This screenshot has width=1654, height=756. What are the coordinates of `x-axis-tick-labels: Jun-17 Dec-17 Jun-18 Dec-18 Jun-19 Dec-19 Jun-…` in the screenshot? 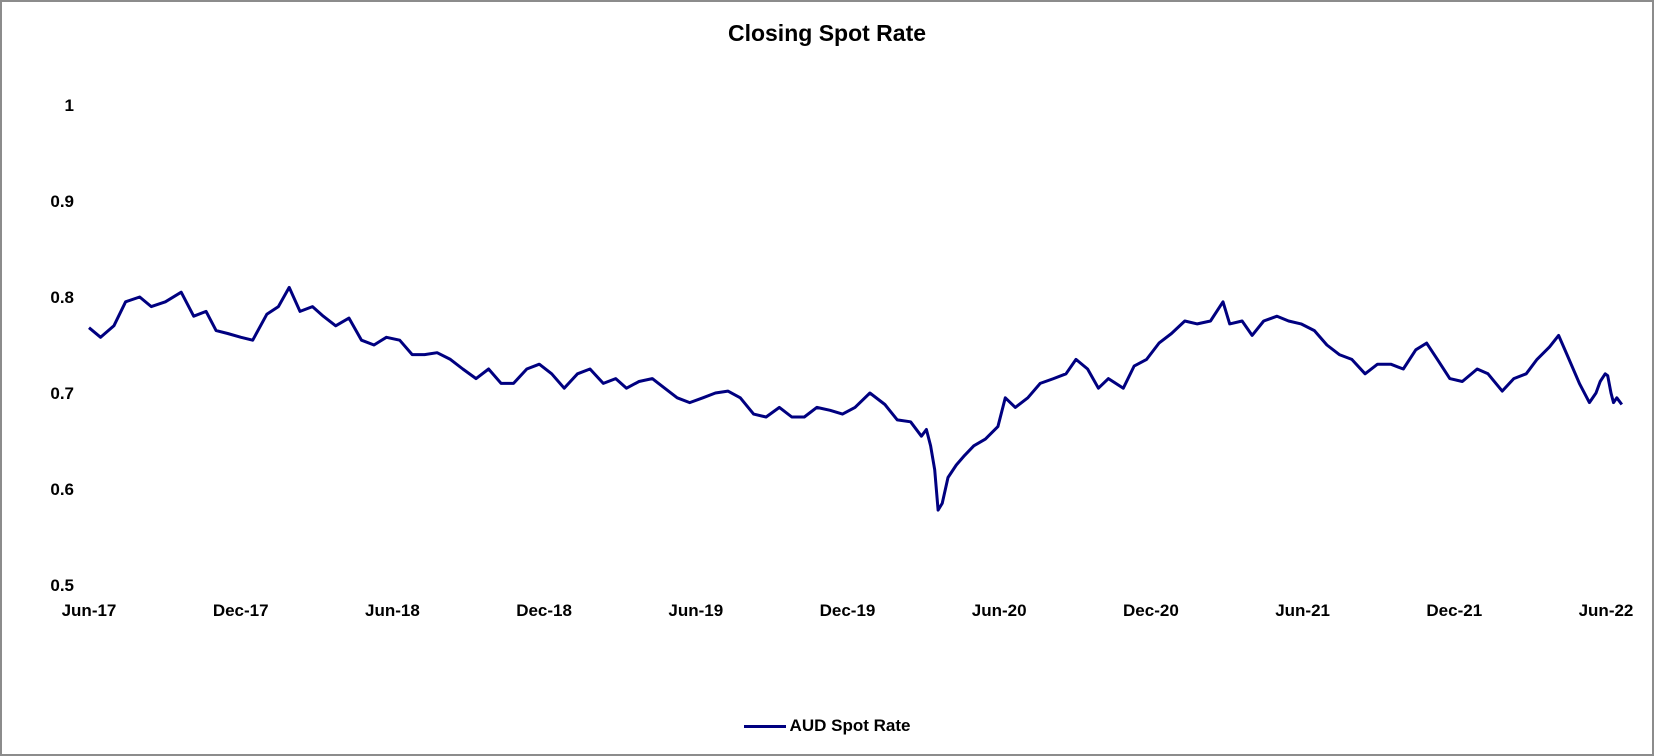 It's located at (848, 610).